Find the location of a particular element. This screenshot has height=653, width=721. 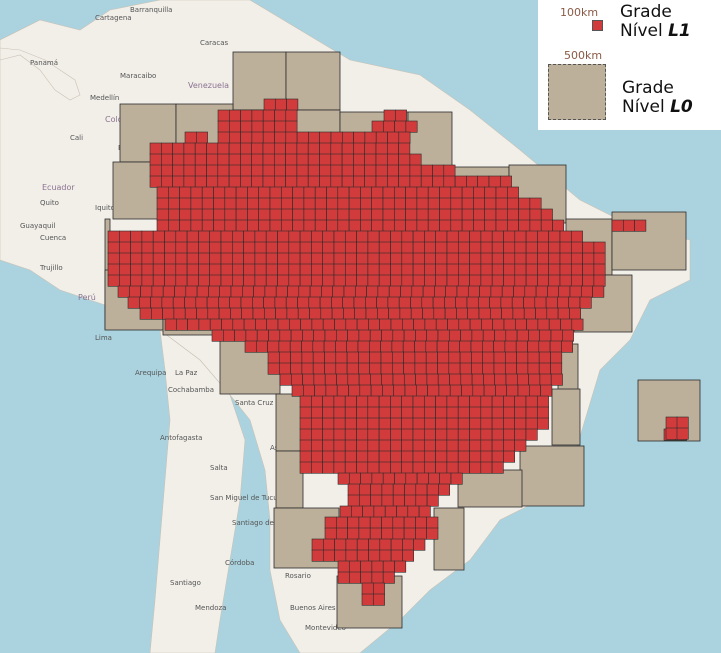

map-label: Cali is located at coordinates (76, 138).